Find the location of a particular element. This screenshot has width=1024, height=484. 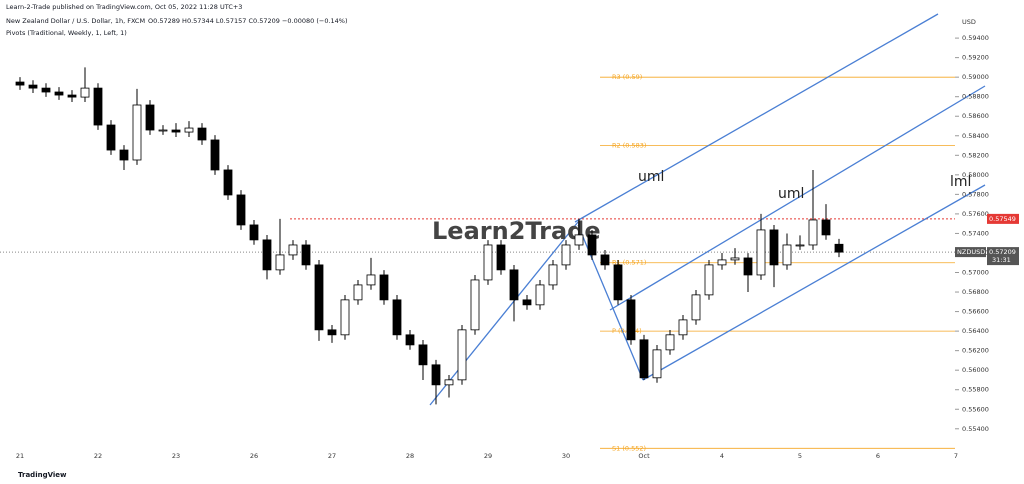

watermark: Learn2Trade is located at coordinates (516, 231).